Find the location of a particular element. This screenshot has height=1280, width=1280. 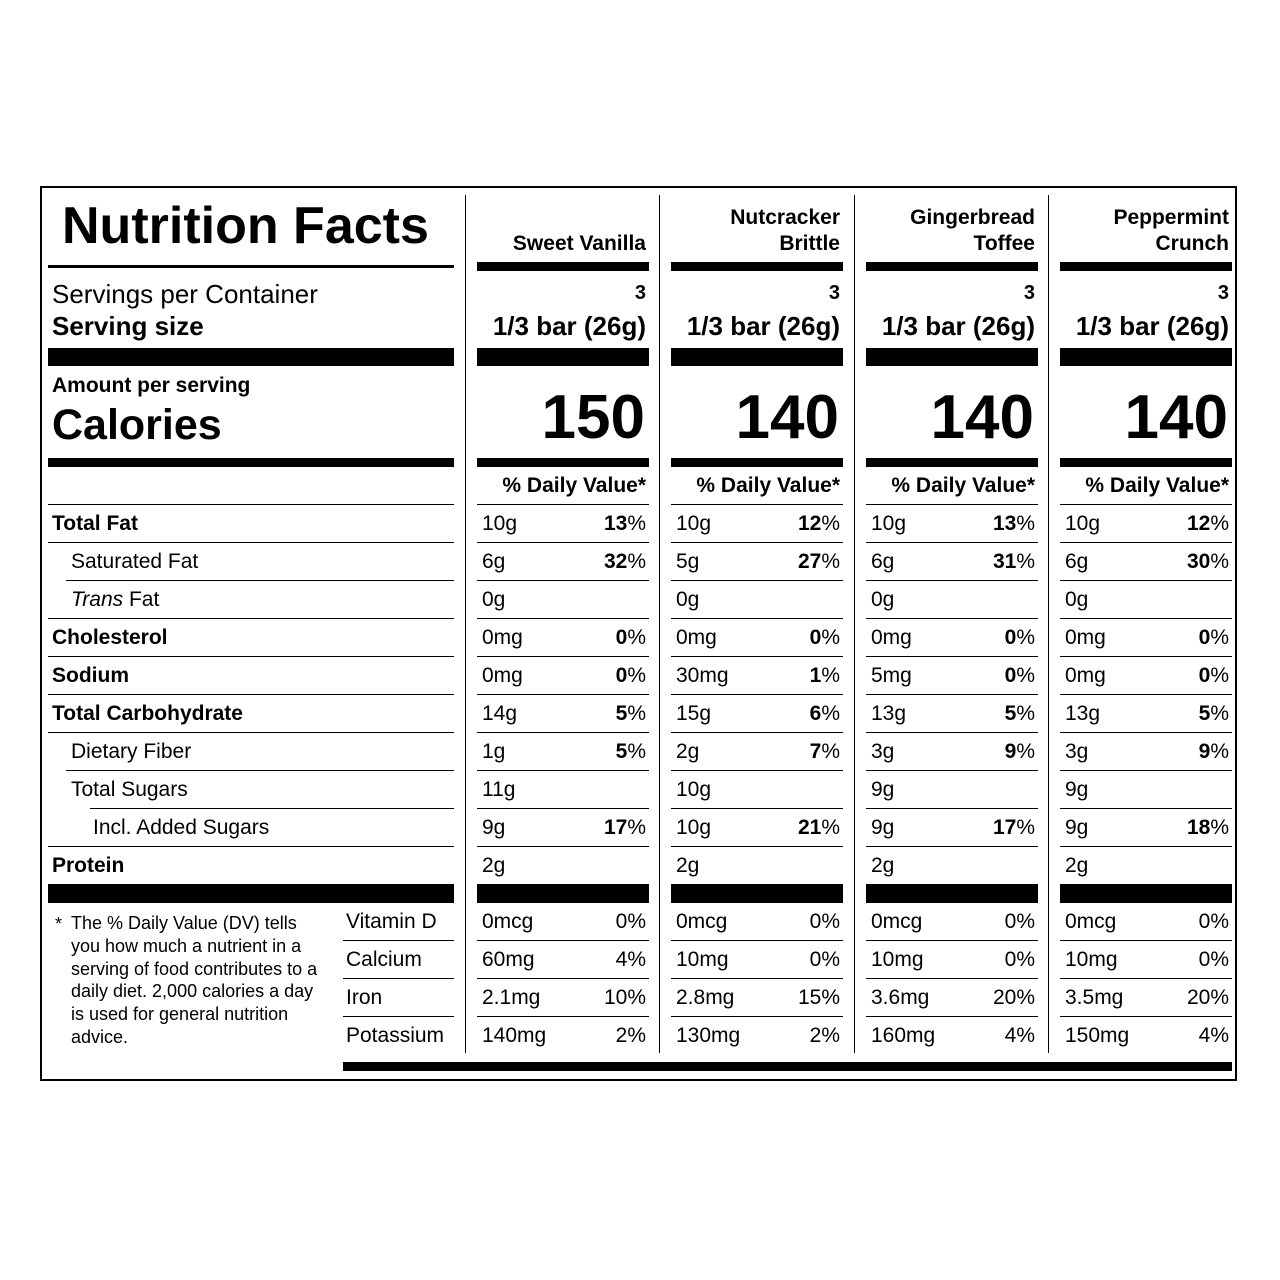

mineral-amount: 130mg is located at coordinates (708, 1035).